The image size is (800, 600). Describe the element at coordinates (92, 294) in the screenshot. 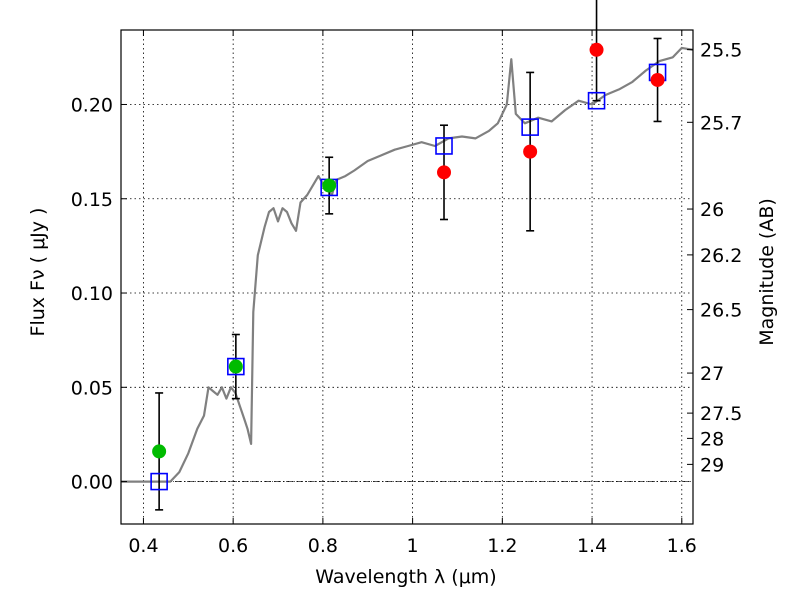

I see `y-tick-label: 0.10` at that location.